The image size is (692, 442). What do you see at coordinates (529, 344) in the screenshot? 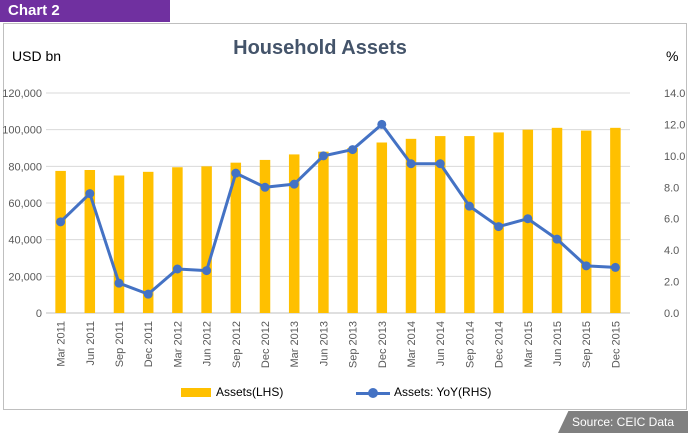
I see `x-tick-label: Mar 2015` at bounding box center [529, 344].